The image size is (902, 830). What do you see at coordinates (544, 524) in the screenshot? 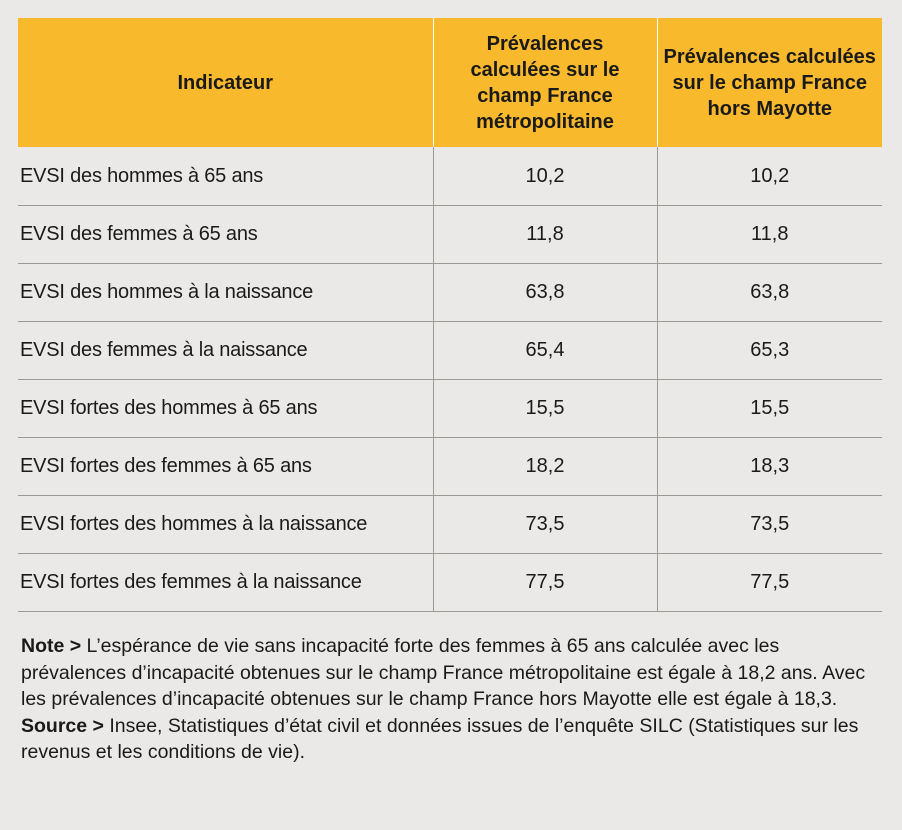
I see `value-metro: 73,5` at bounding box center [544, 524].